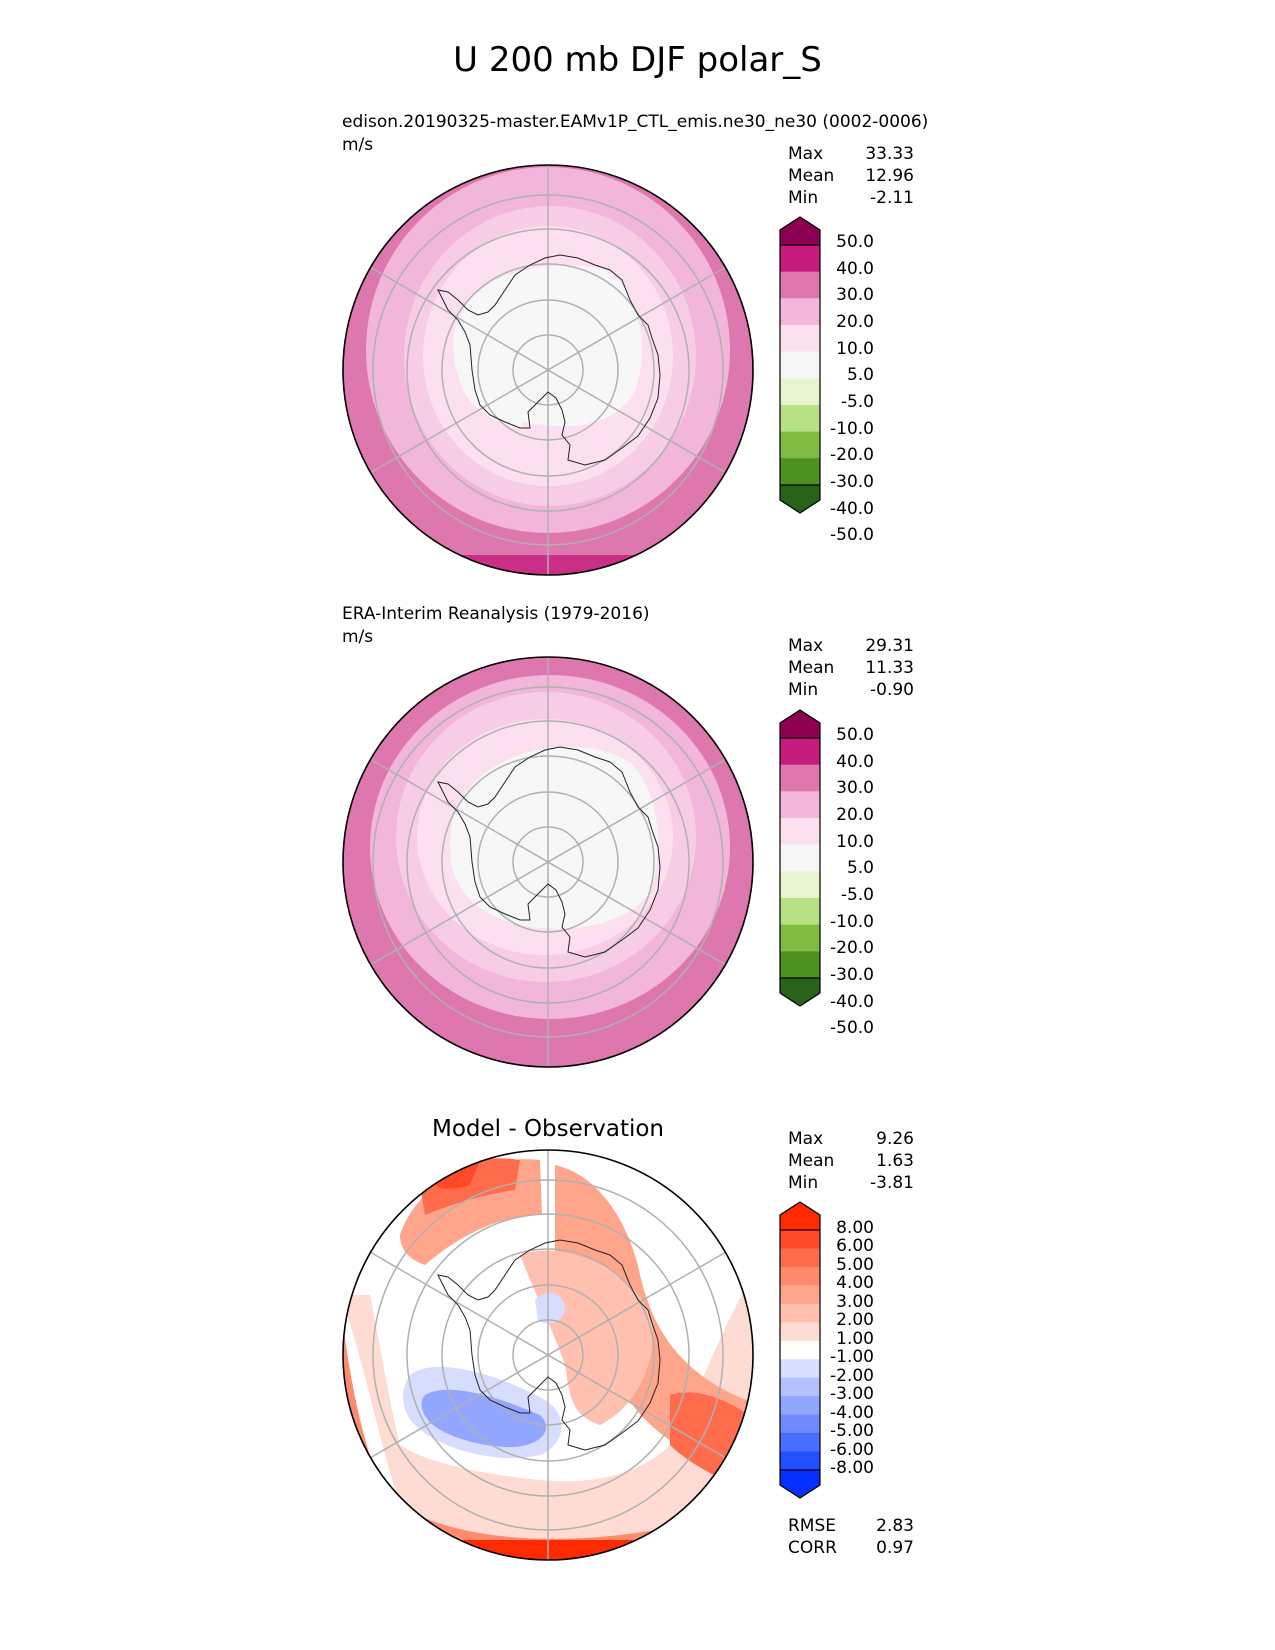 This screenshot has height=1650, width=1275. Describe the element at coordinates (855, 841) in the screenshot. I see `colorbar-tick-label: 10.0` at that location.